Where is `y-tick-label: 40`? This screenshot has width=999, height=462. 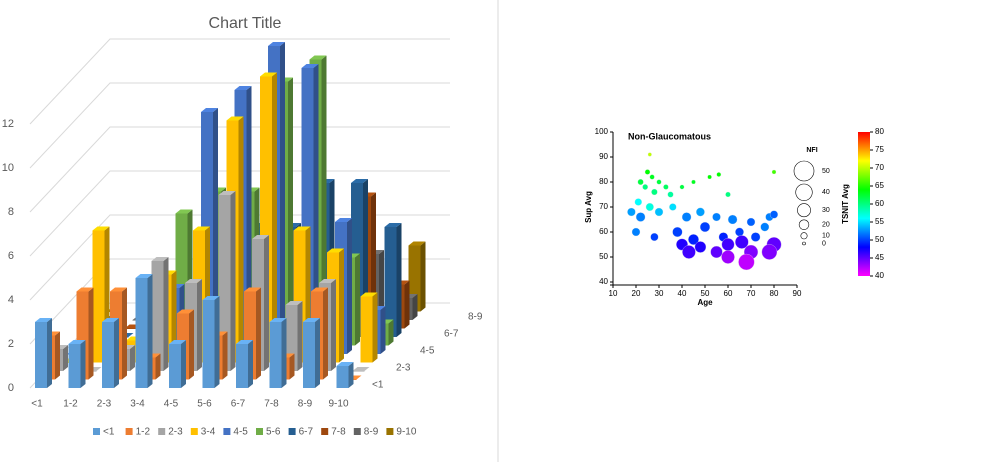
y-tick-label: 40 is located at coordinates (603, 281).